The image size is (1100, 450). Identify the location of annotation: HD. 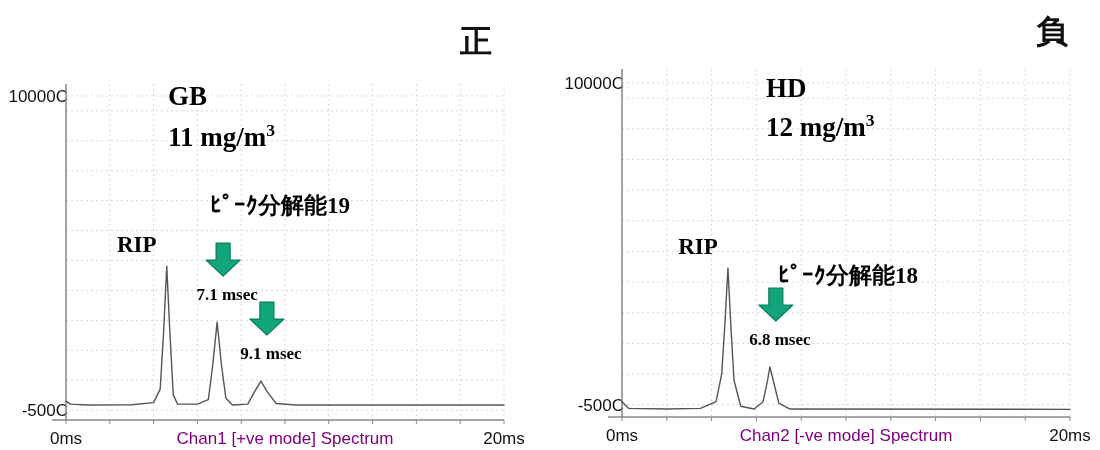
(786, 88).